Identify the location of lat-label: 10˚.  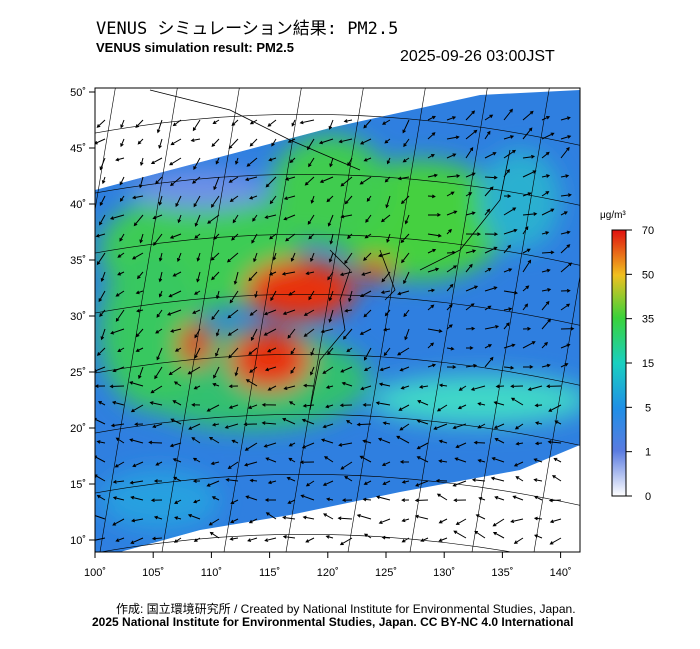
(78, 541).